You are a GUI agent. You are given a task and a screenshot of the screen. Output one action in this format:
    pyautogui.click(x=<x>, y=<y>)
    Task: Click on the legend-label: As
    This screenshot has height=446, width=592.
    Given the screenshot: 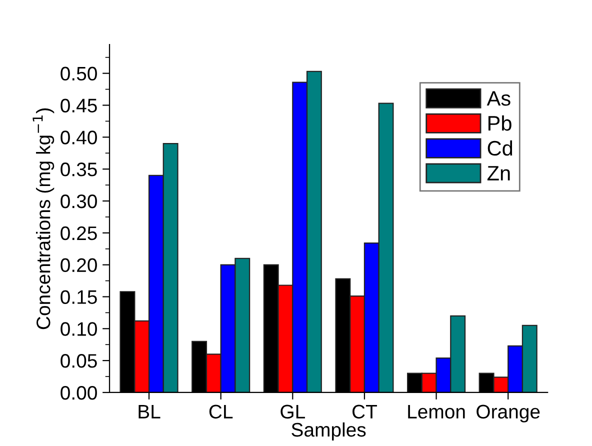 What is the action you would take?
    pyautogui.click(x=498, y=98)
    